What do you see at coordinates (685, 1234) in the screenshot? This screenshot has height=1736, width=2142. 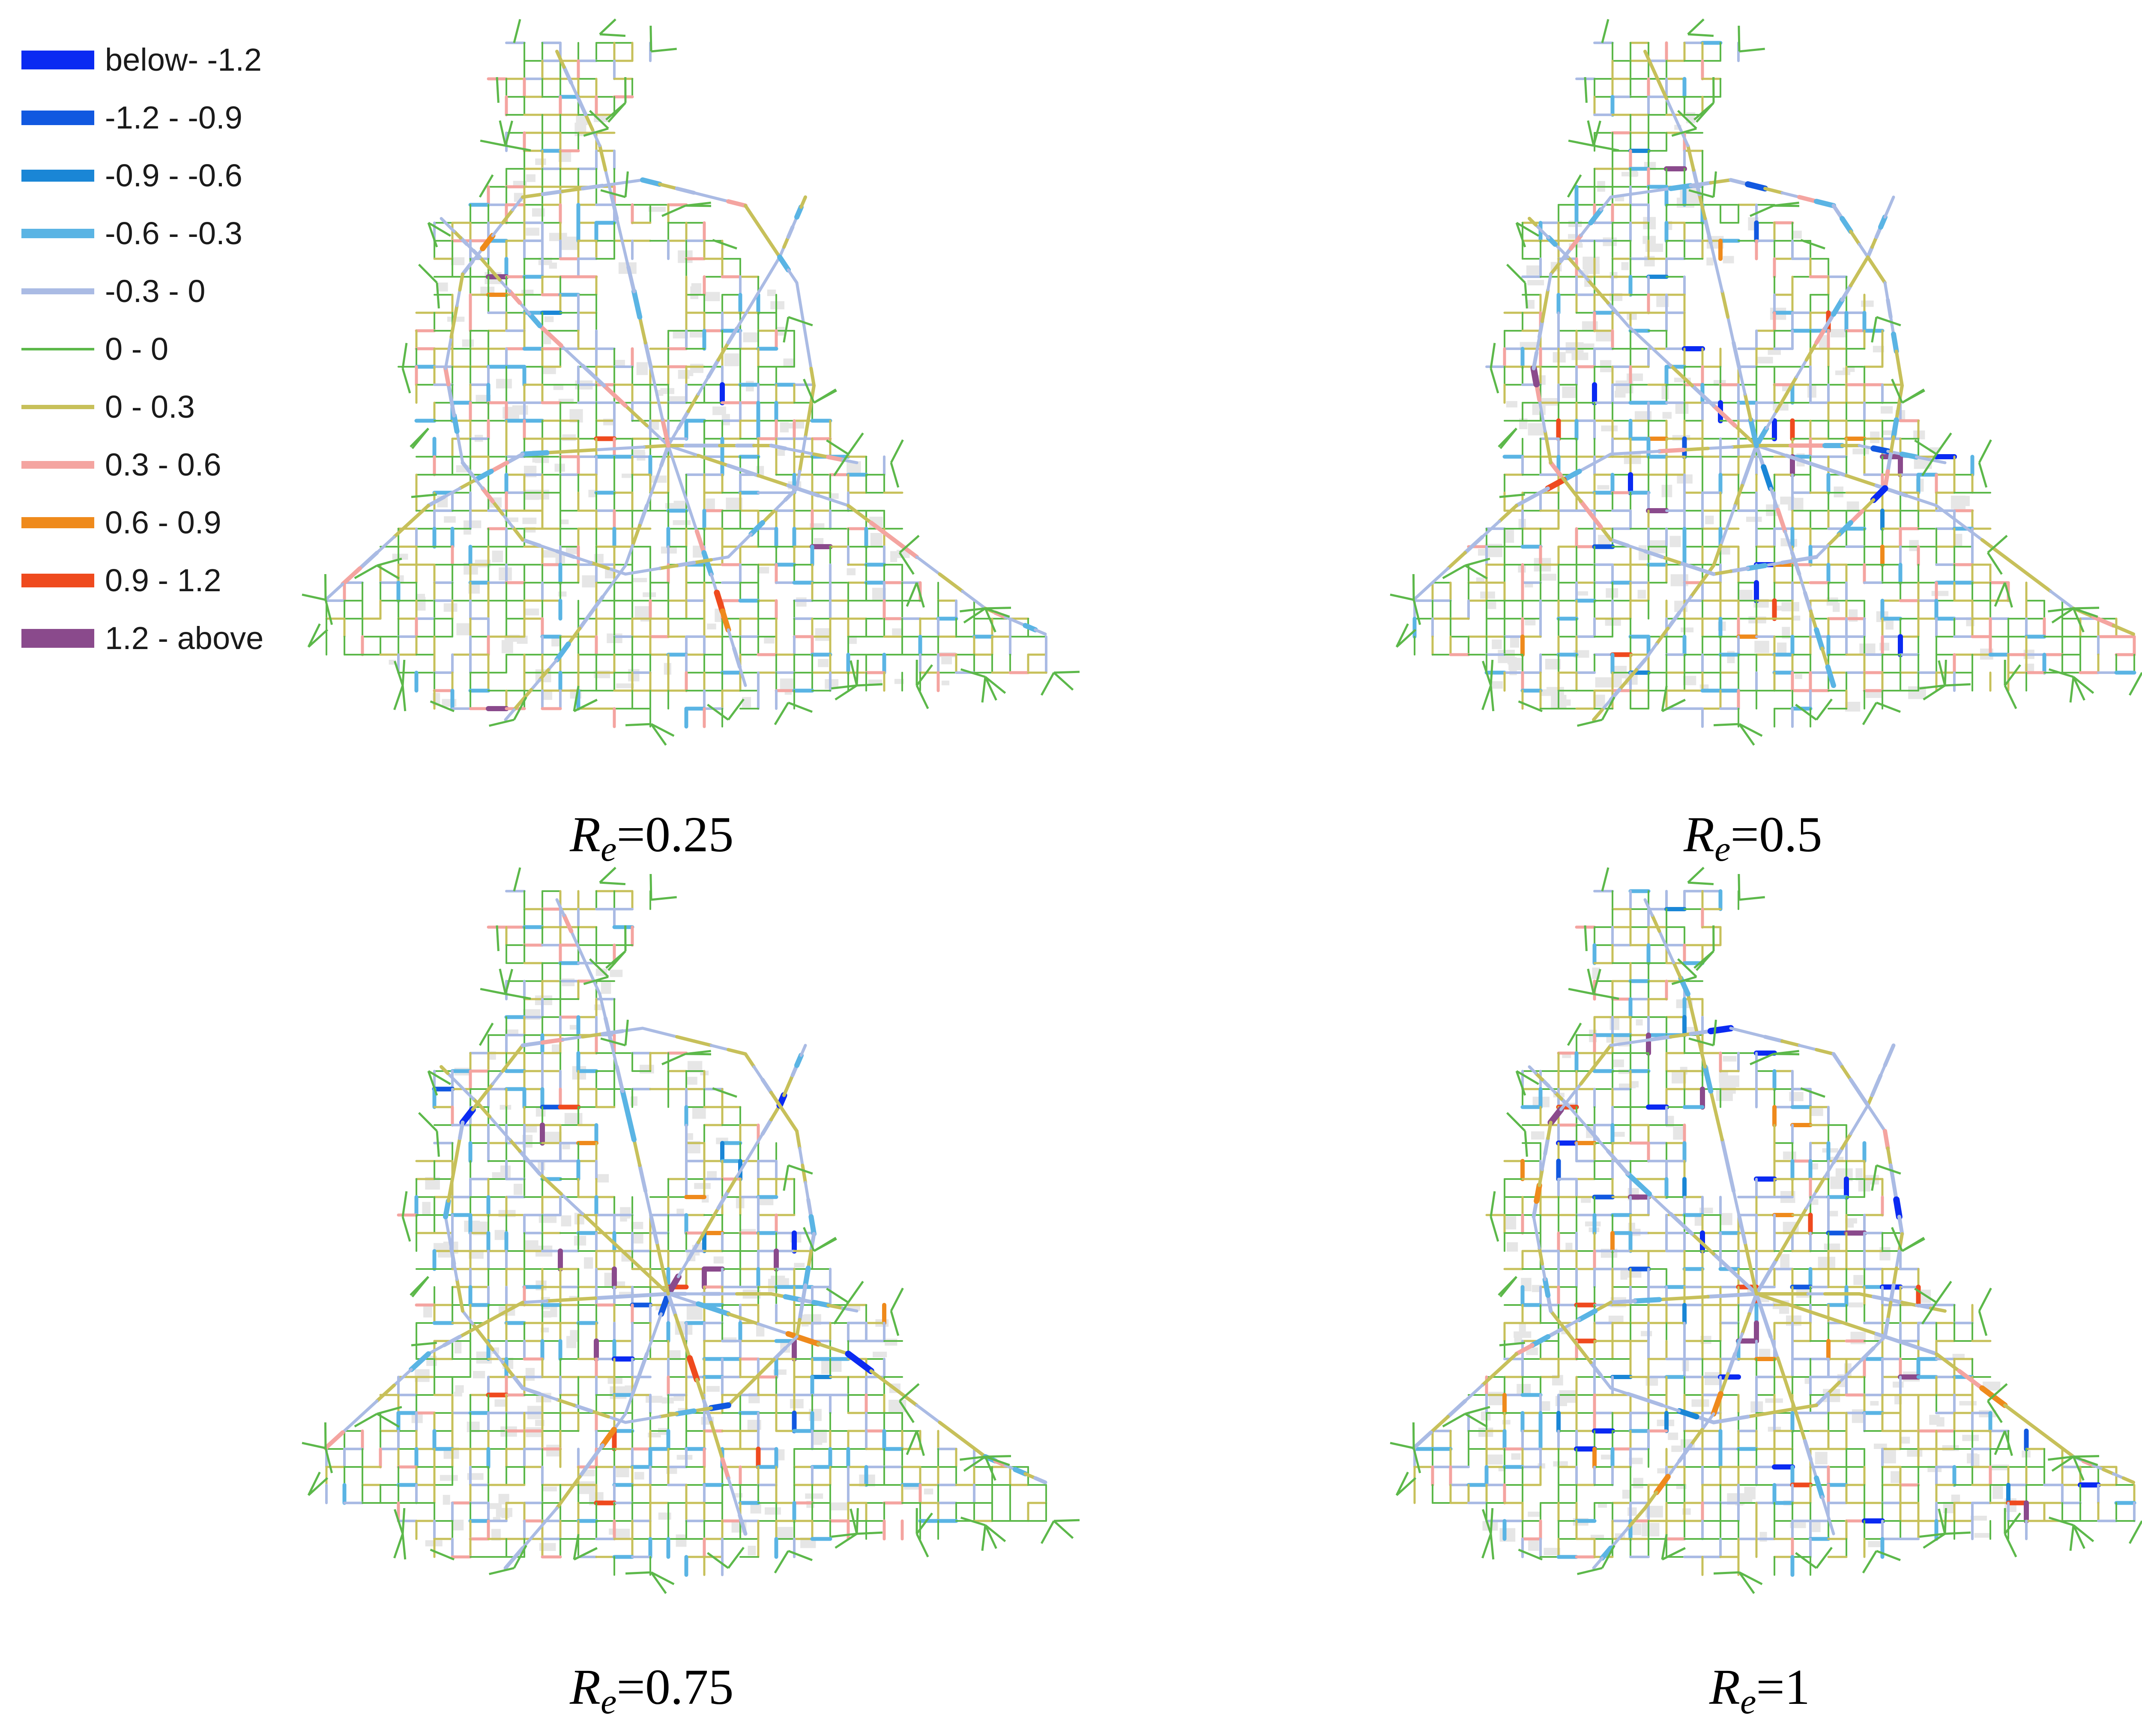 I see `arterial-roads` at bounding box center [685, 1234].